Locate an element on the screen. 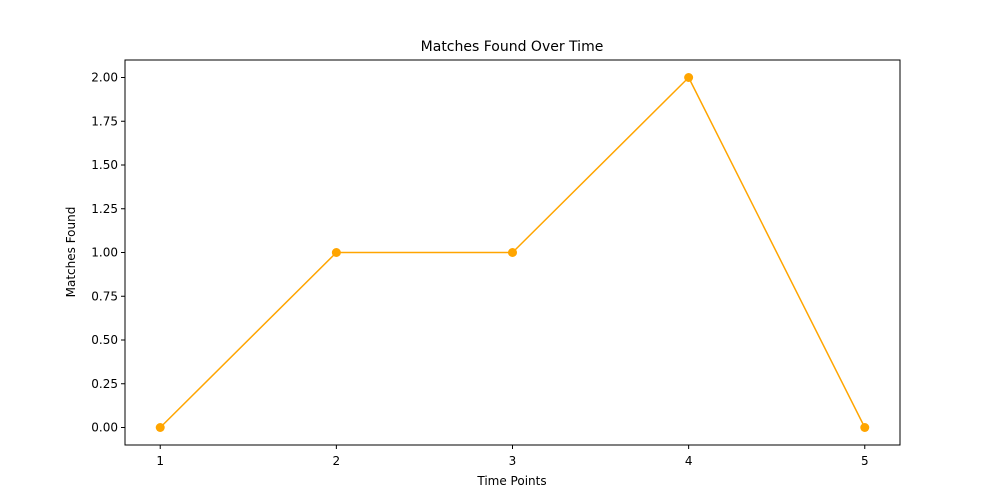 The height and width of the screenshot is (504, 1000). chart-title: Matches Found Over Time is located at coordinates (512, 47).